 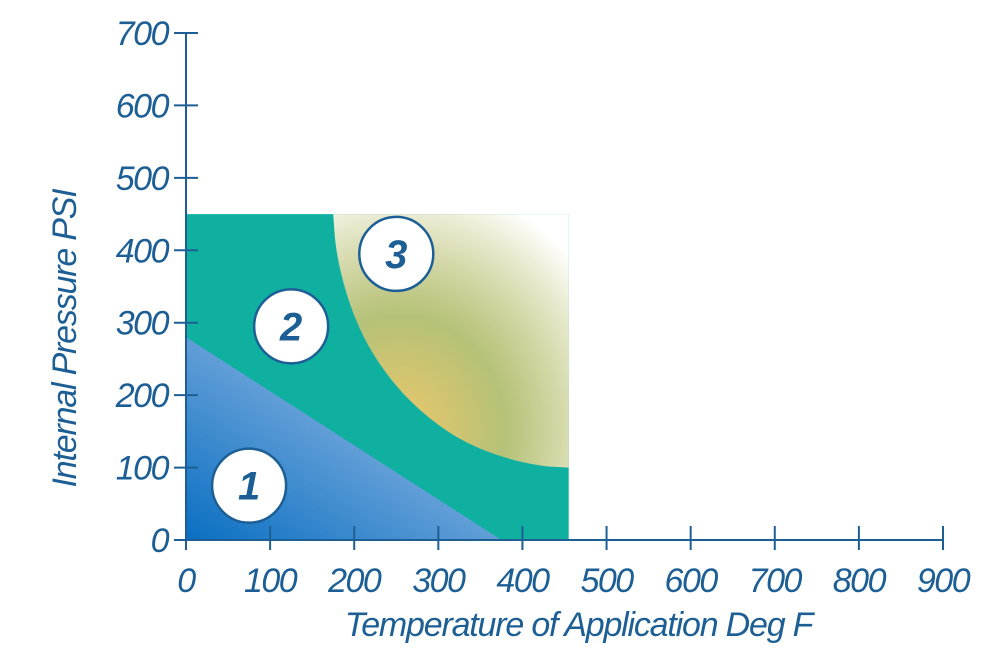 I want to click on x-tick-label: 600, so click(x=692, y=581).